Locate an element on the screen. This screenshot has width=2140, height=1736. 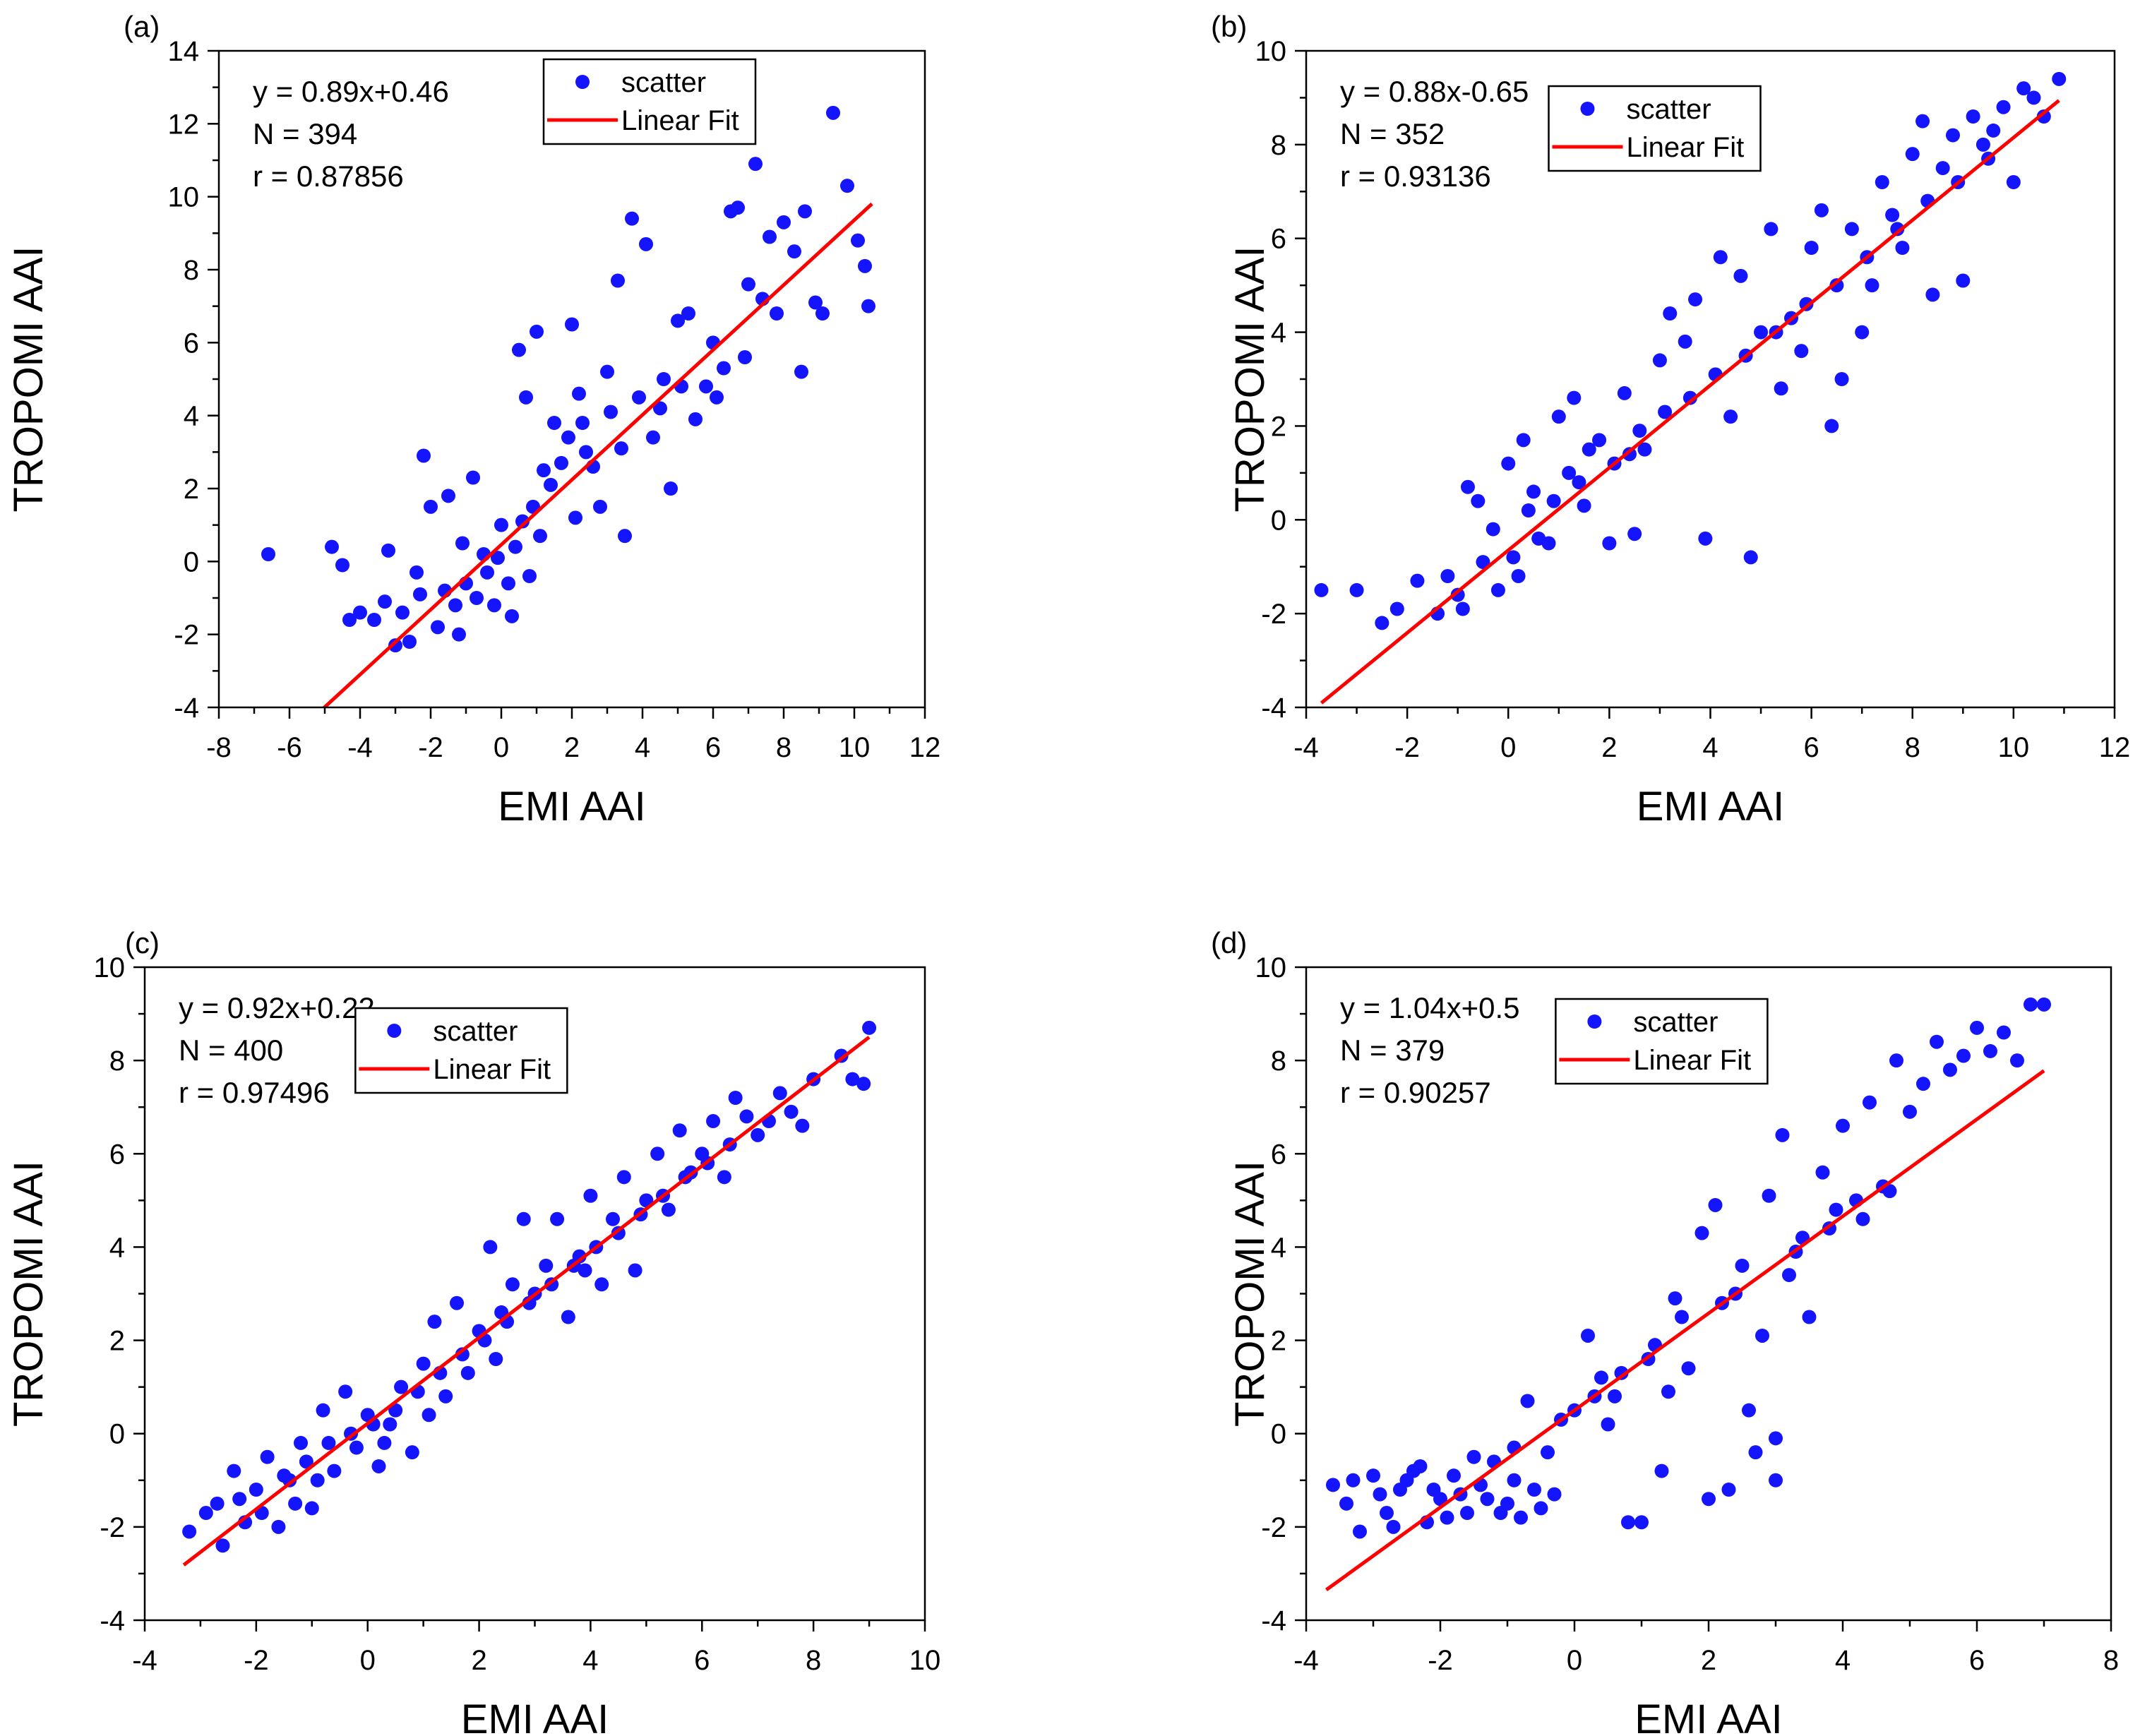
legend: scatter Linear Fit is located at coordinates (1662, 1041).